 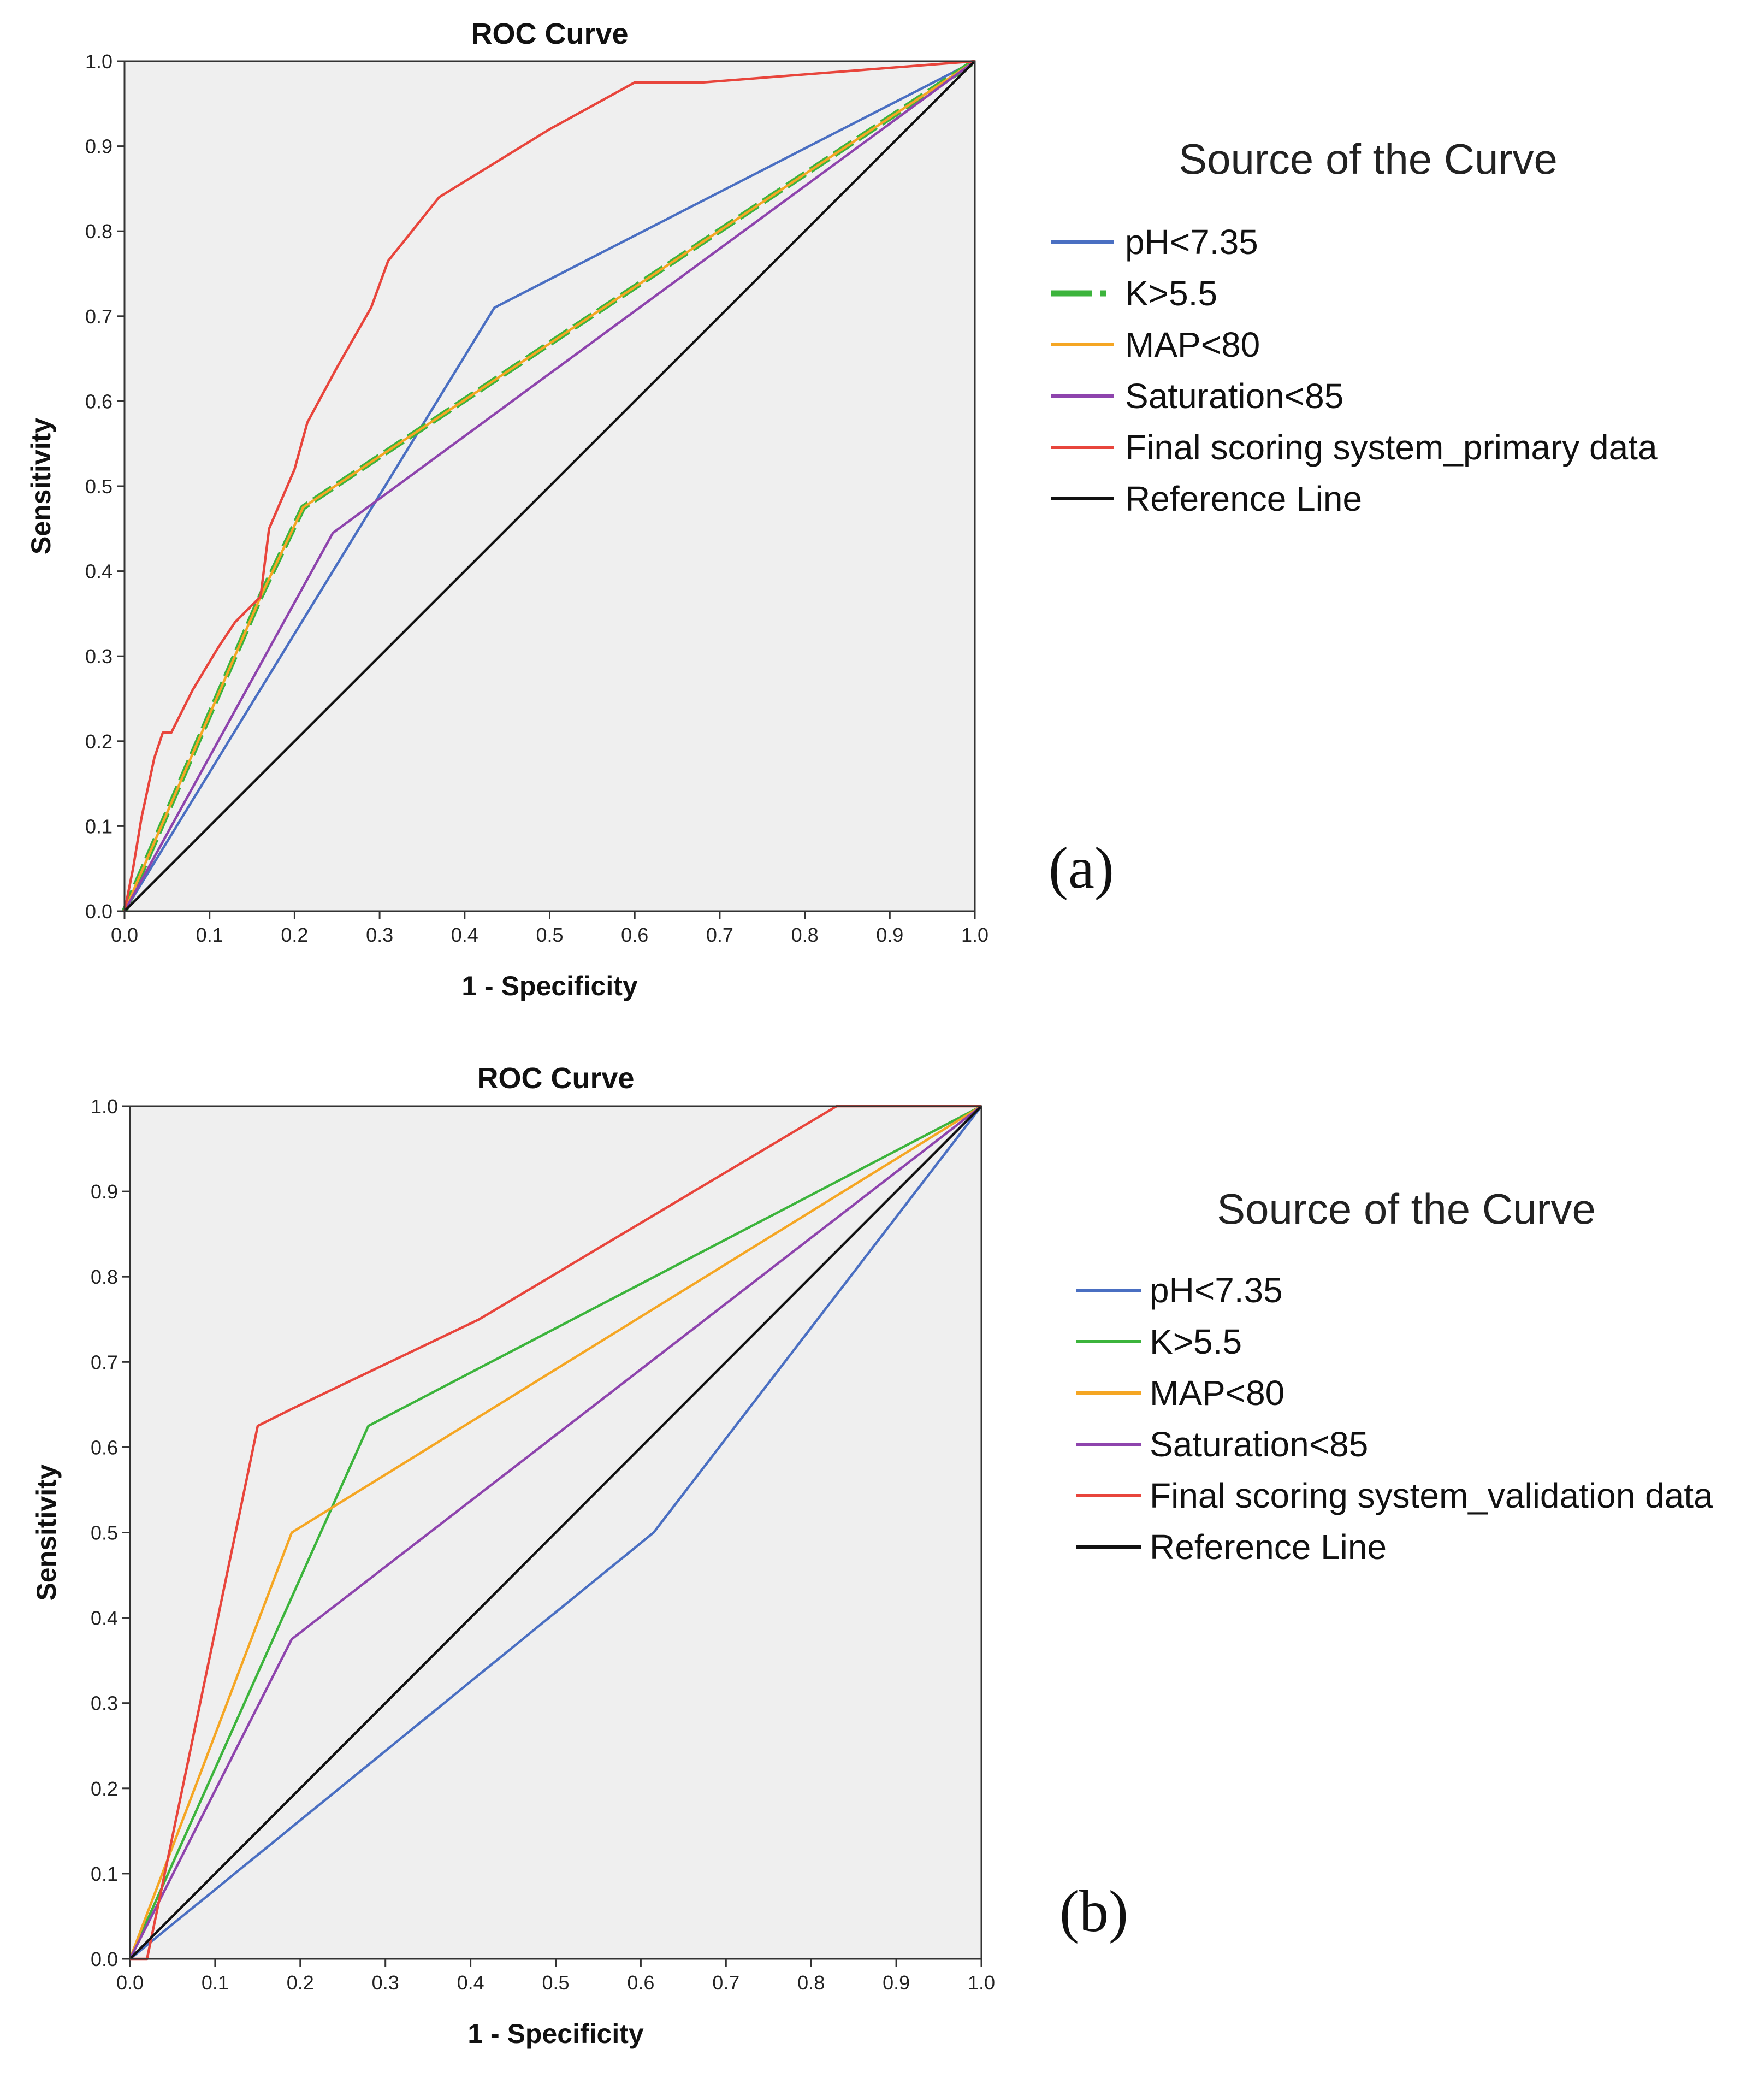 What do you see at coordinates (1431, 1495) in the screenshot?
I see `legend-entry-label: Final scoring system_validation data` at bounding box center [1431, 1495].